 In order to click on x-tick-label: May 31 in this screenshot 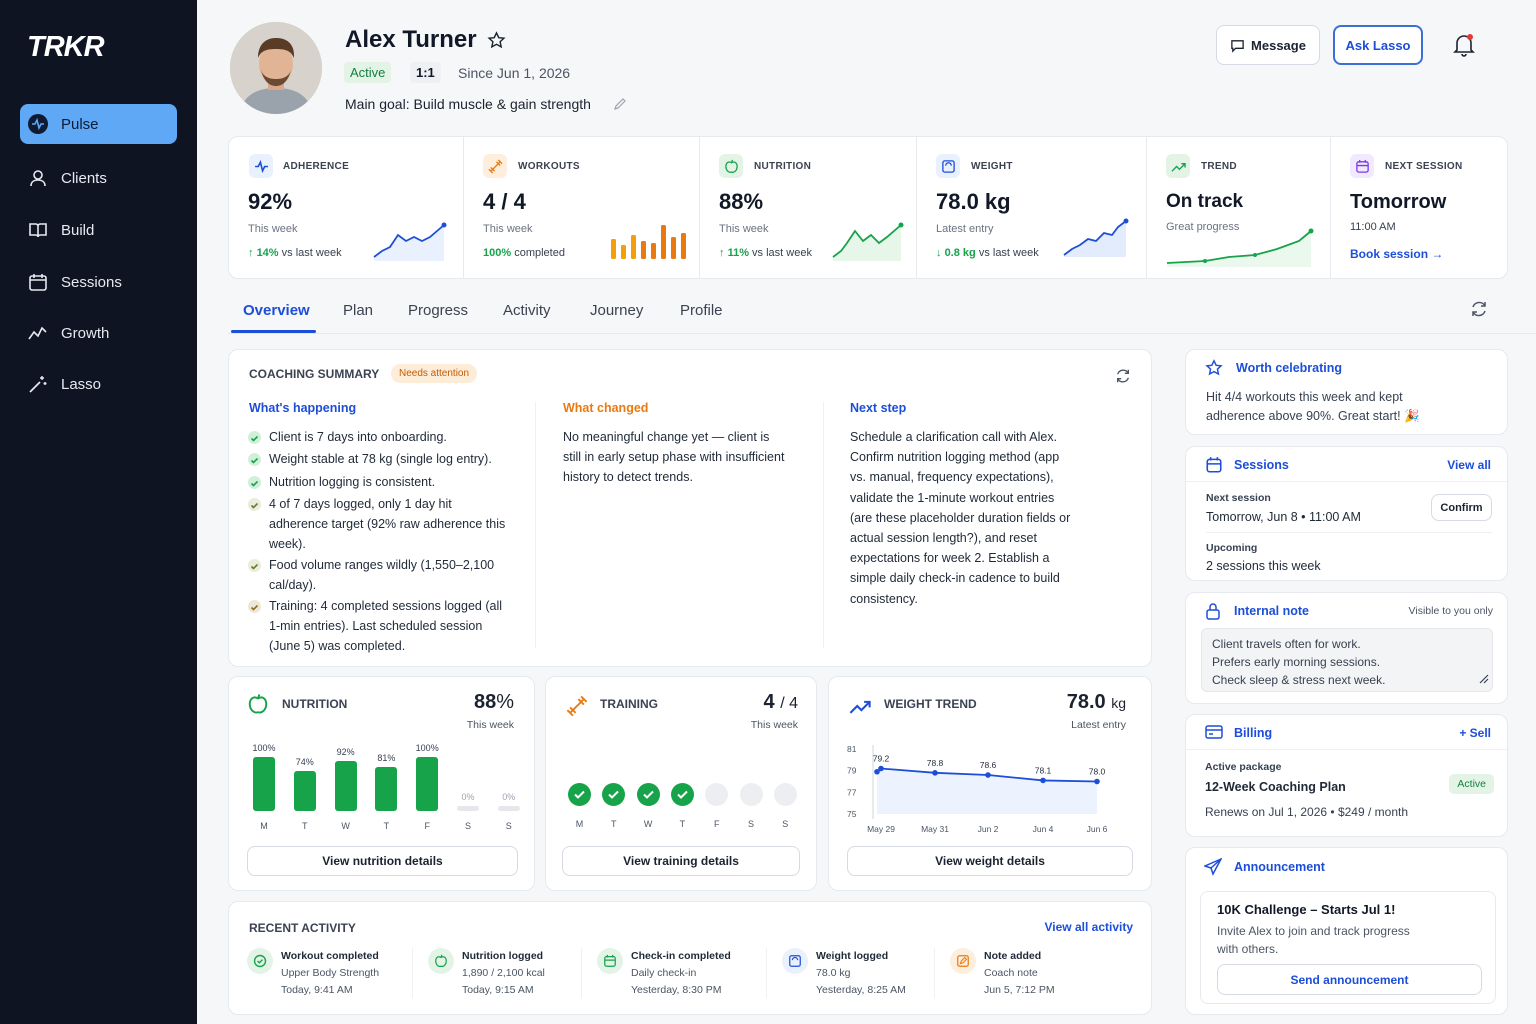, I will do `click(935, 829)`.